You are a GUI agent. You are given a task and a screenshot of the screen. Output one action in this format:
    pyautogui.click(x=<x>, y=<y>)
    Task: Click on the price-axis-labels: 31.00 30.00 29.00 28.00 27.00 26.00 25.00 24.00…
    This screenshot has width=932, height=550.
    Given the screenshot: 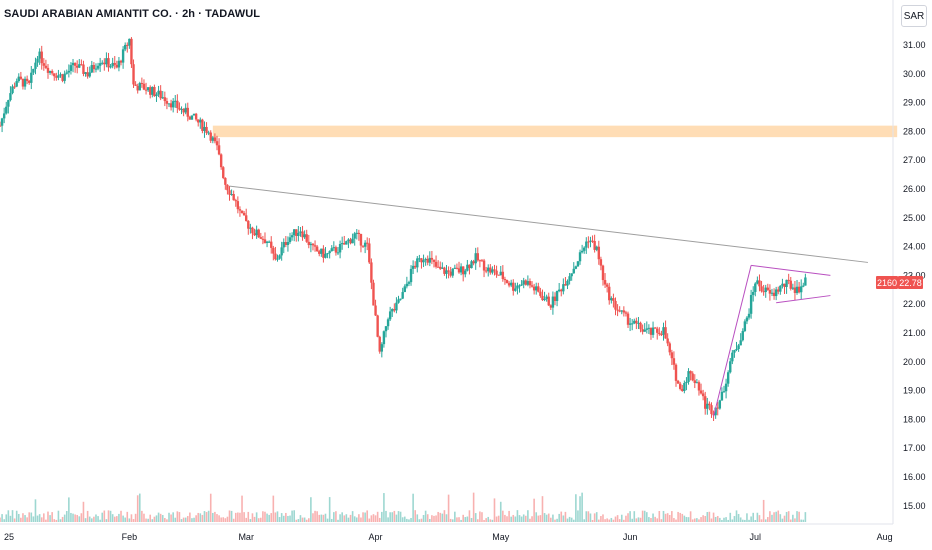 What is the action you would take?
    pyautogui.click(x=914, y=275)
    